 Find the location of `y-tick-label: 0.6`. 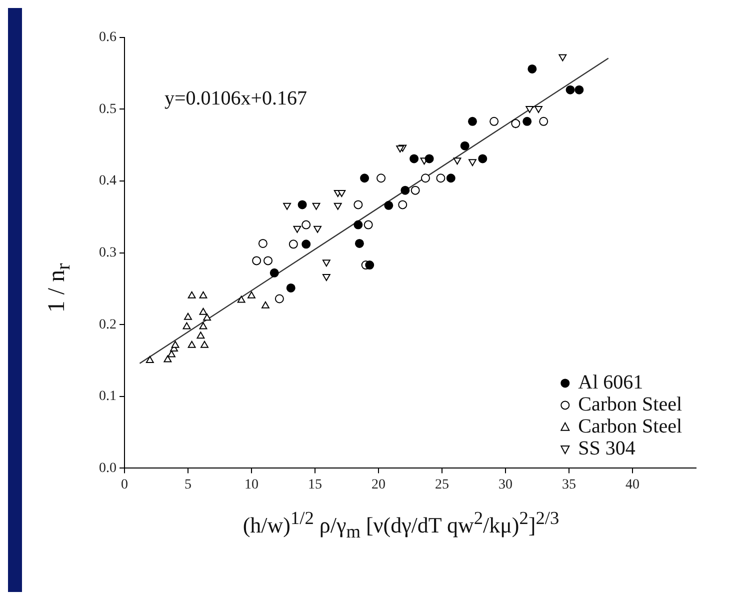

y-tick-label: 0.6 is located at coordinates (107, 38).